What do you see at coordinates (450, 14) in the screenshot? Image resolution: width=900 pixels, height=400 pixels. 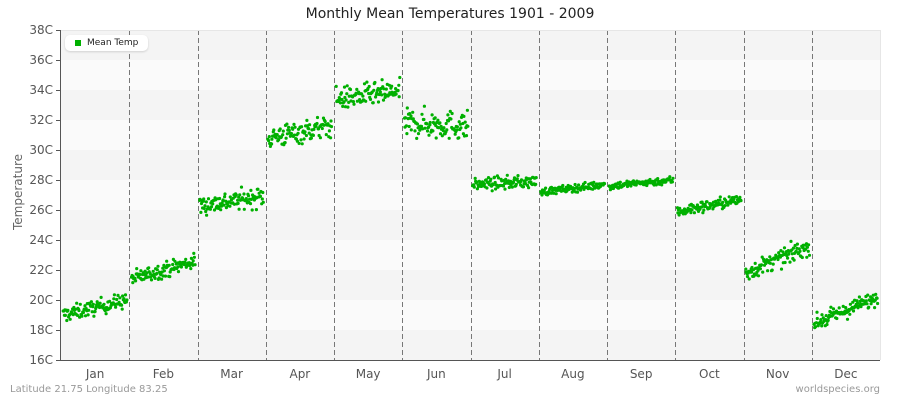 I see `chart-title: Monthly Mean Temperatures 1901 - 2009` at bounding box center [450, 14].